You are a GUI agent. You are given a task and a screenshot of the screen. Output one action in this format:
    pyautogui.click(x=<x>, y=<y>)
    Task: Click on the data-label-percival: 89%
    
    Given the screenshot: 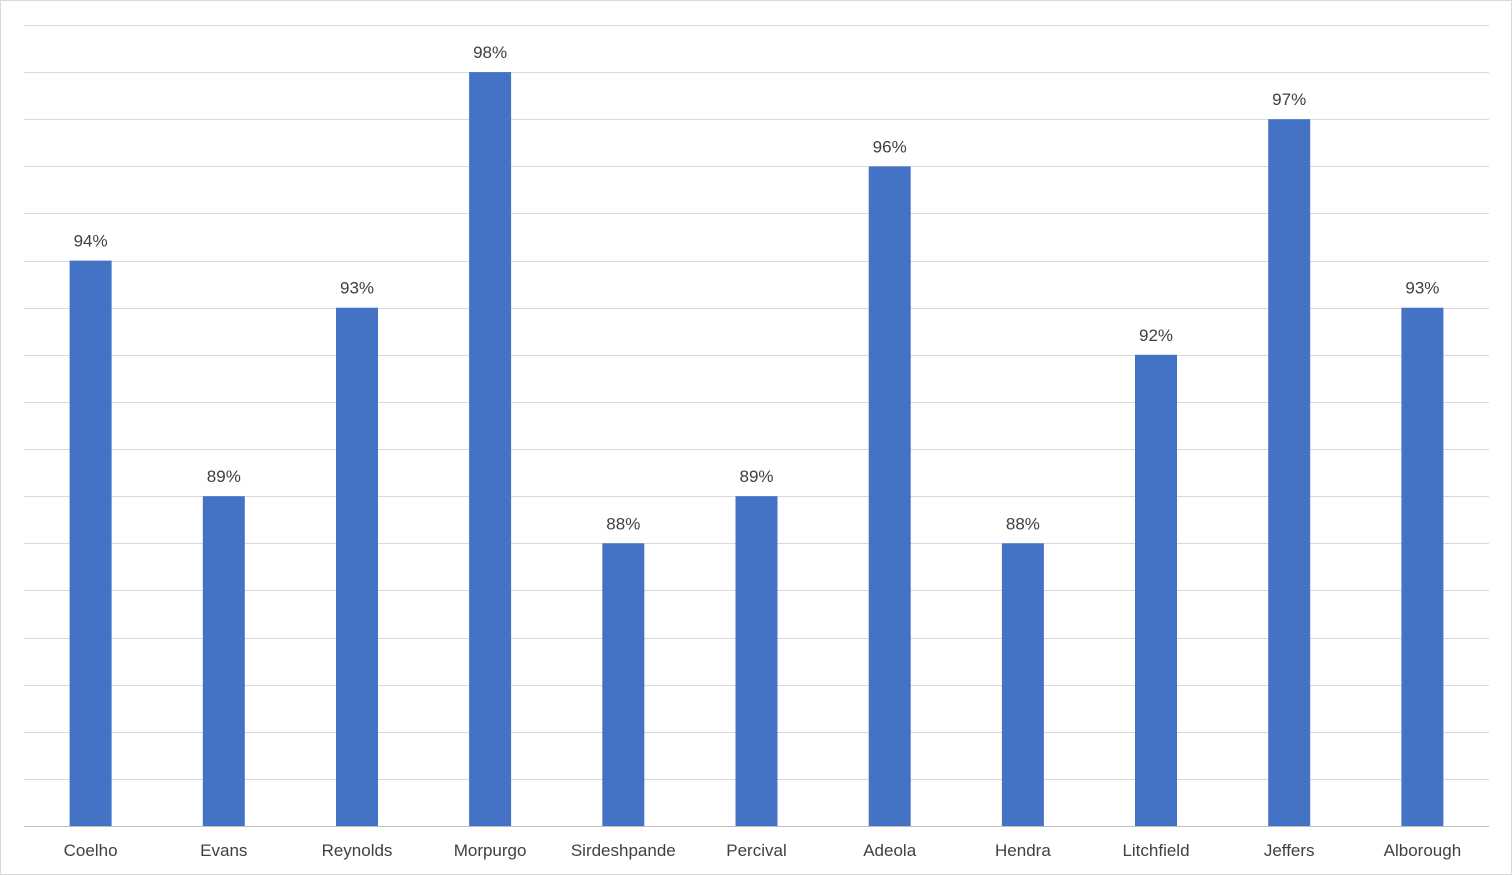 What is the action you would take?
    pyautogui.click(x=756, y=476)
    